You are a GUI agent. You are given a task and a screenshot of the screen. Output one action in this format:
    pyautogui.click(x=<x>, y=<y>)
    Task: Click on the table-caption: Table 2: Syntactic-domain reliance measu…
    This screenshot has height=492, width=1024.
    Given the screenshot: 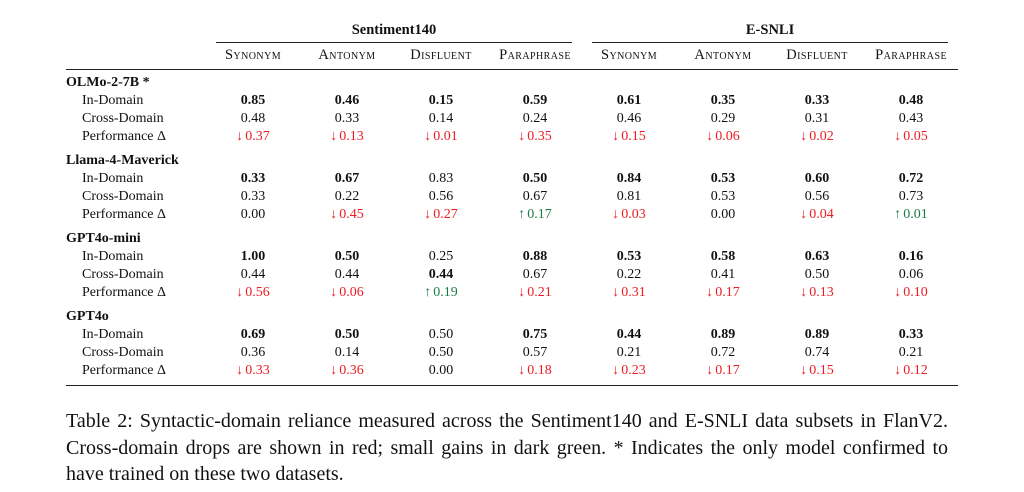 What is the action you would take?
    pyautogui.click(x=507, y=447)
    